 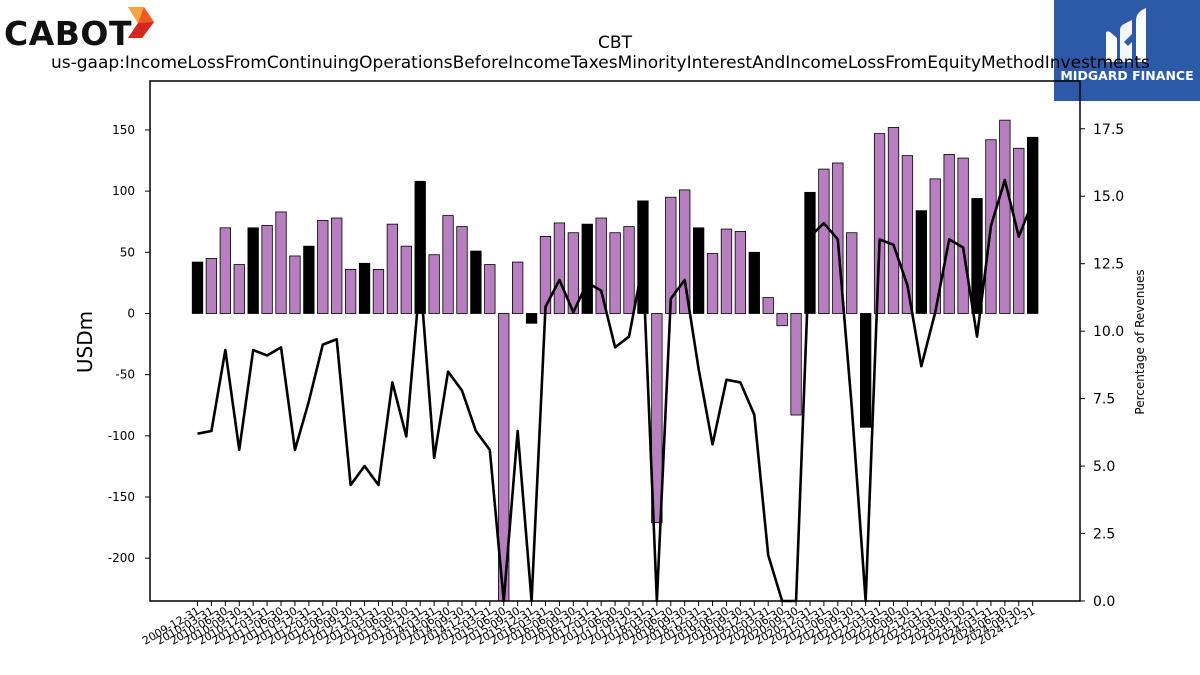 What do you see at coordinates (121, 497) in the screenshot?
I see `y-tick-label: -150` at bounding box center [121, 497].